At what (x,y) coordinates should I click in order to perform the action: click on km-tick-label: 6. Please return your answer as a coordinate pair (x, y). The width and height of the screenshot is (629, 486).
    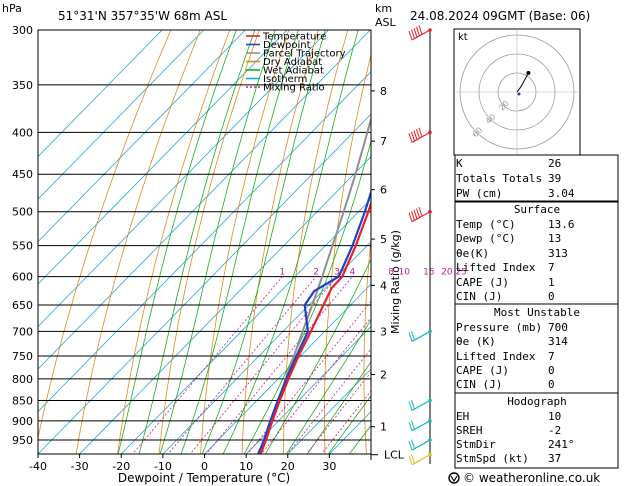
    Looking at the image, I should click on (383, 190).